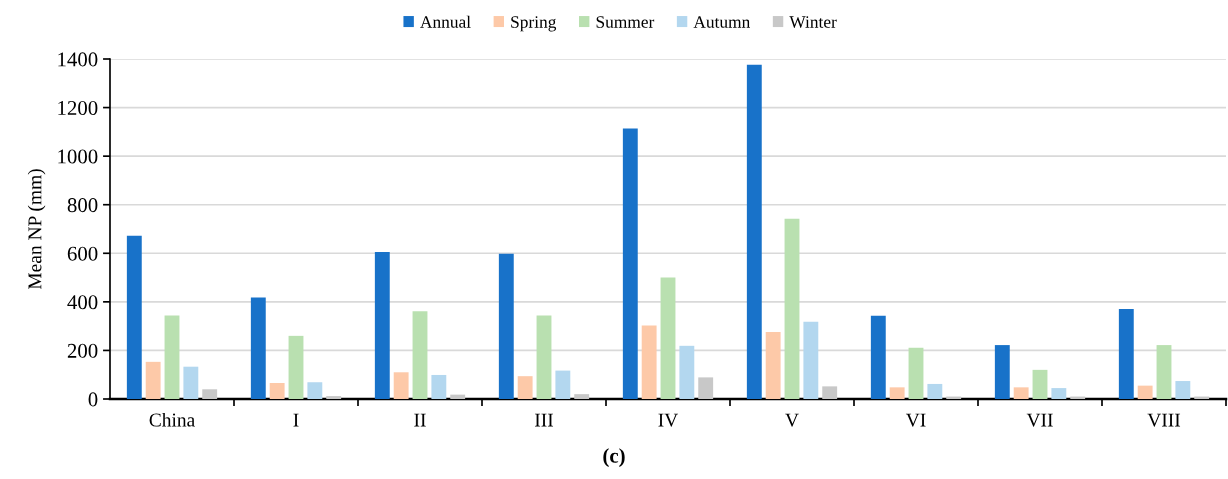  I want to click on x-tick-label: V, so click(792, 420).